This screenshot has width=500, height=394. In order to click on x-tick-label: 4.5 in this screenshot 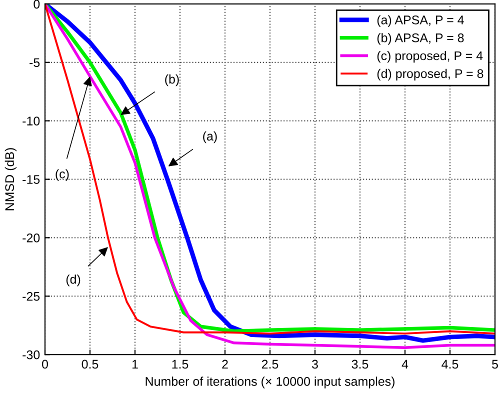, I will do `click(450, 364)`.